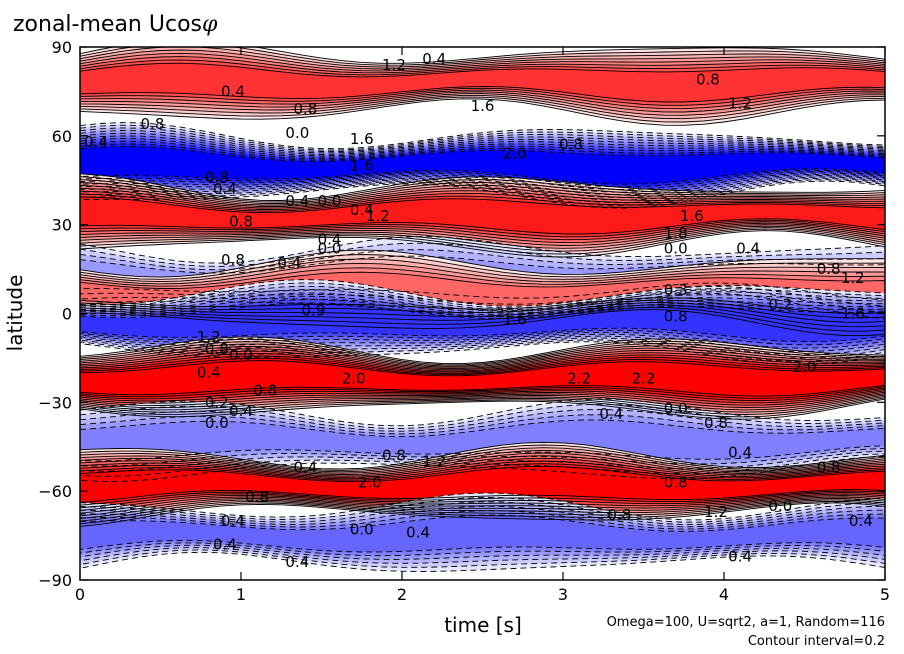 This screenshot has height=654, width=904. Describe the element at coordinates (115, 24) in the screenshot. I see `chart-title: zonal-mean Ucosφ` at that location.